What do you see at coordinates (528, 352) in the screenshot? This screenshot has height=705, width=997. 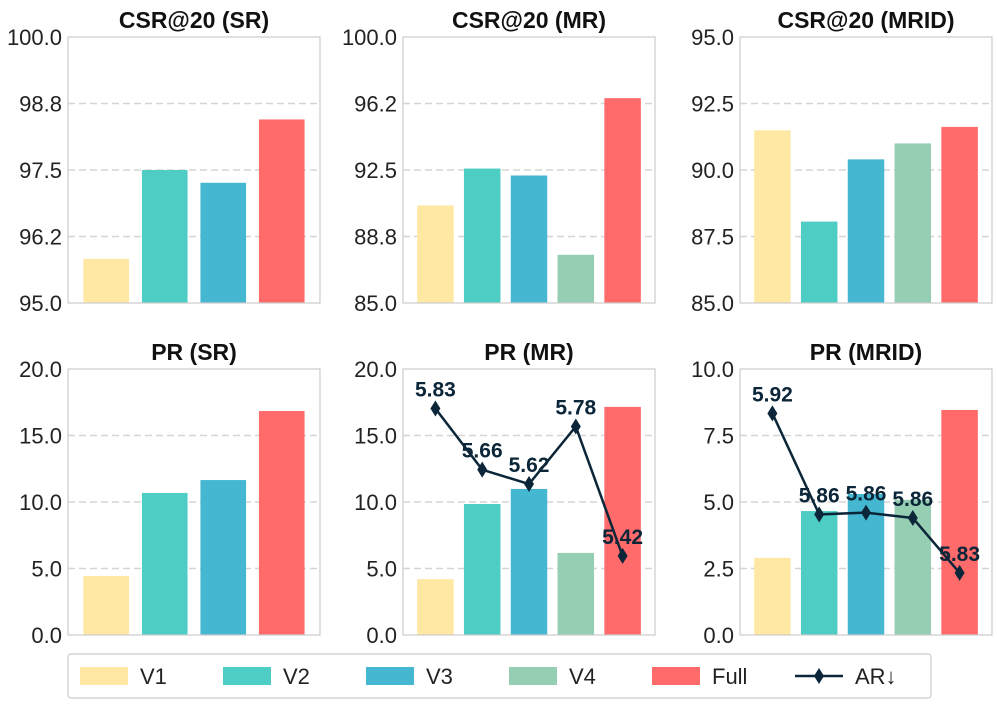 I see `subplot-title: PR (MR)` at bounding box center [528, 352].